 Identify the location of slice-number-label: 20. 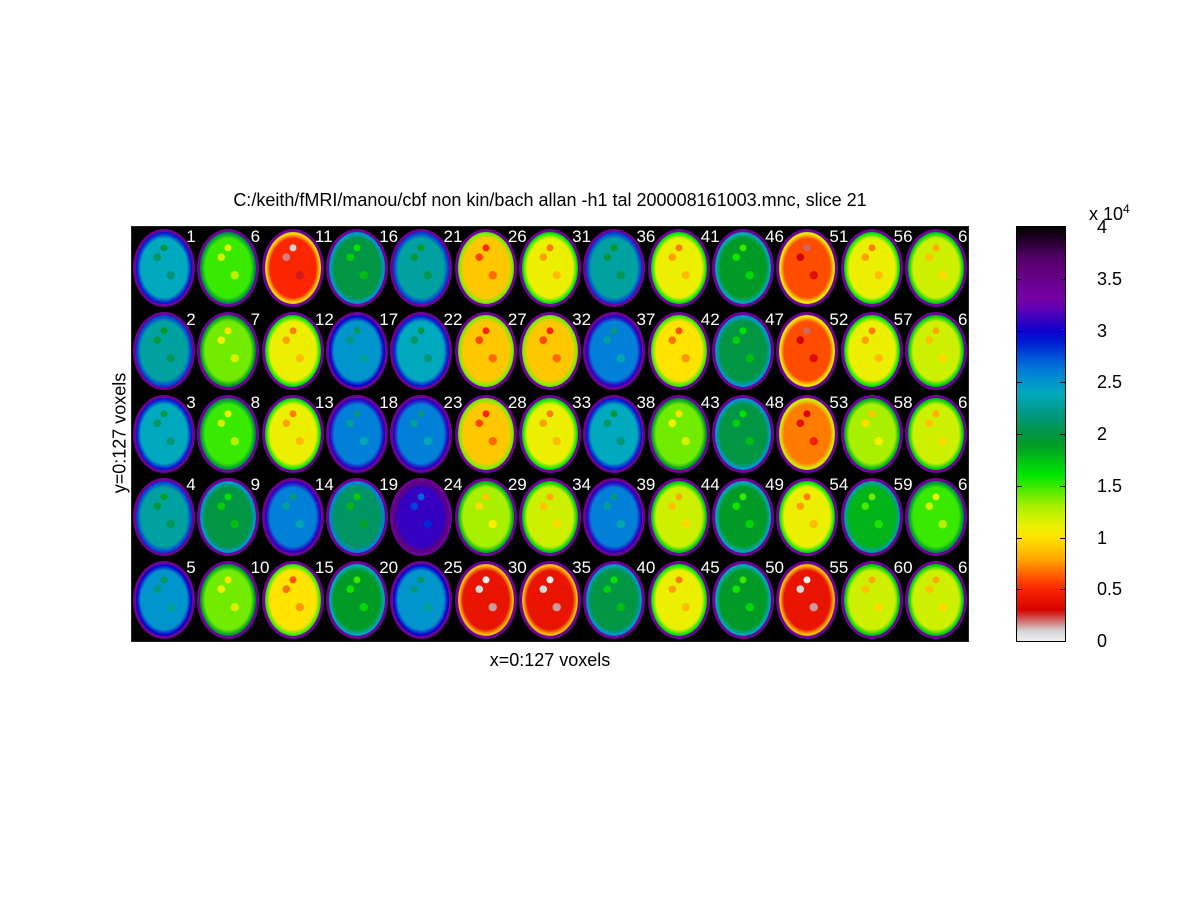
(389, 568).